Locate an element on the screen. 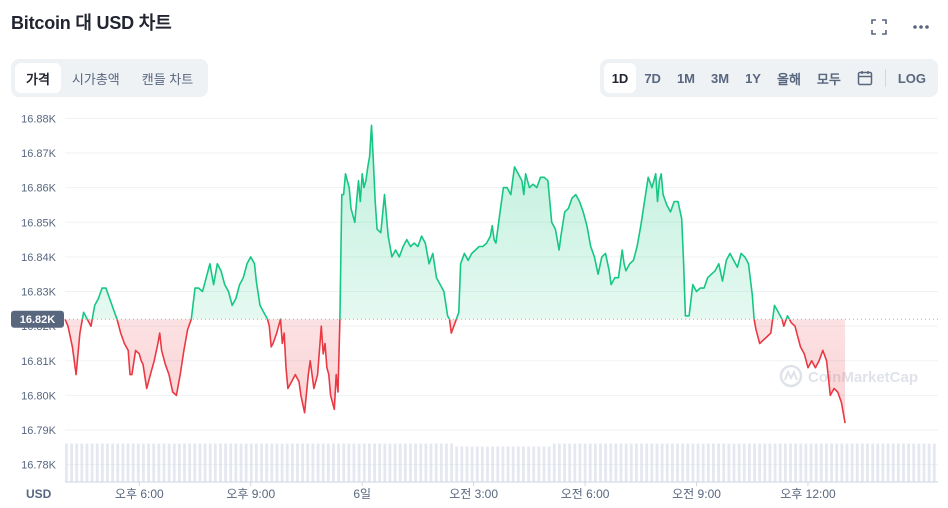 This screenshot has width=948, height=508. y-tick-label: 16.81K is located at coordinates (39, 362).